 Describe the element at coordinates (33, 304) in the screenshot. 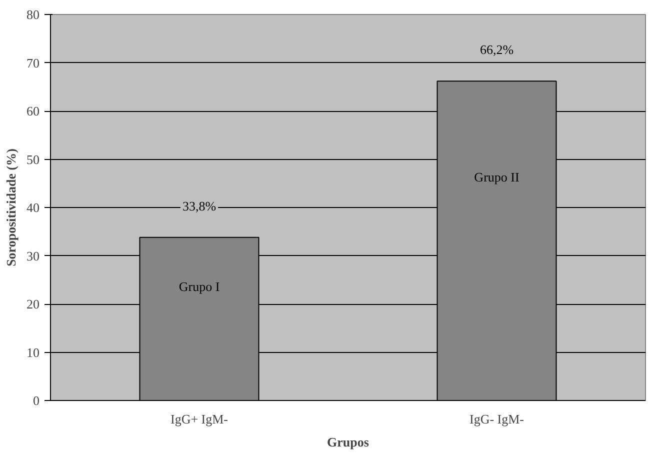

I see `y-tick-label: 20` at that location.